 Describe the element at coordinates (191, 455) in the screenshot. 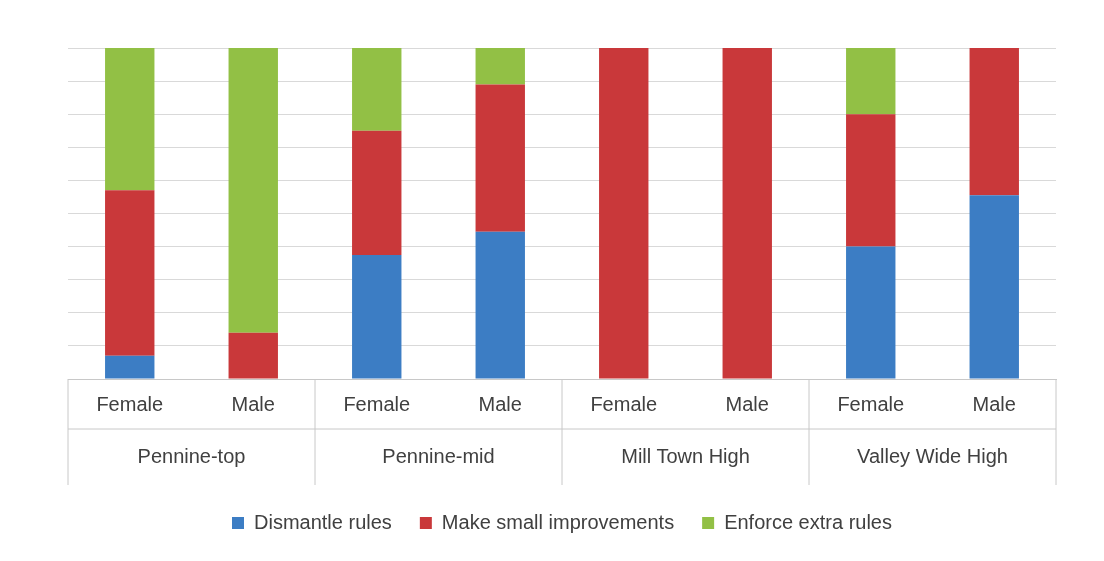

I see `text: Pennine-top` at that location.